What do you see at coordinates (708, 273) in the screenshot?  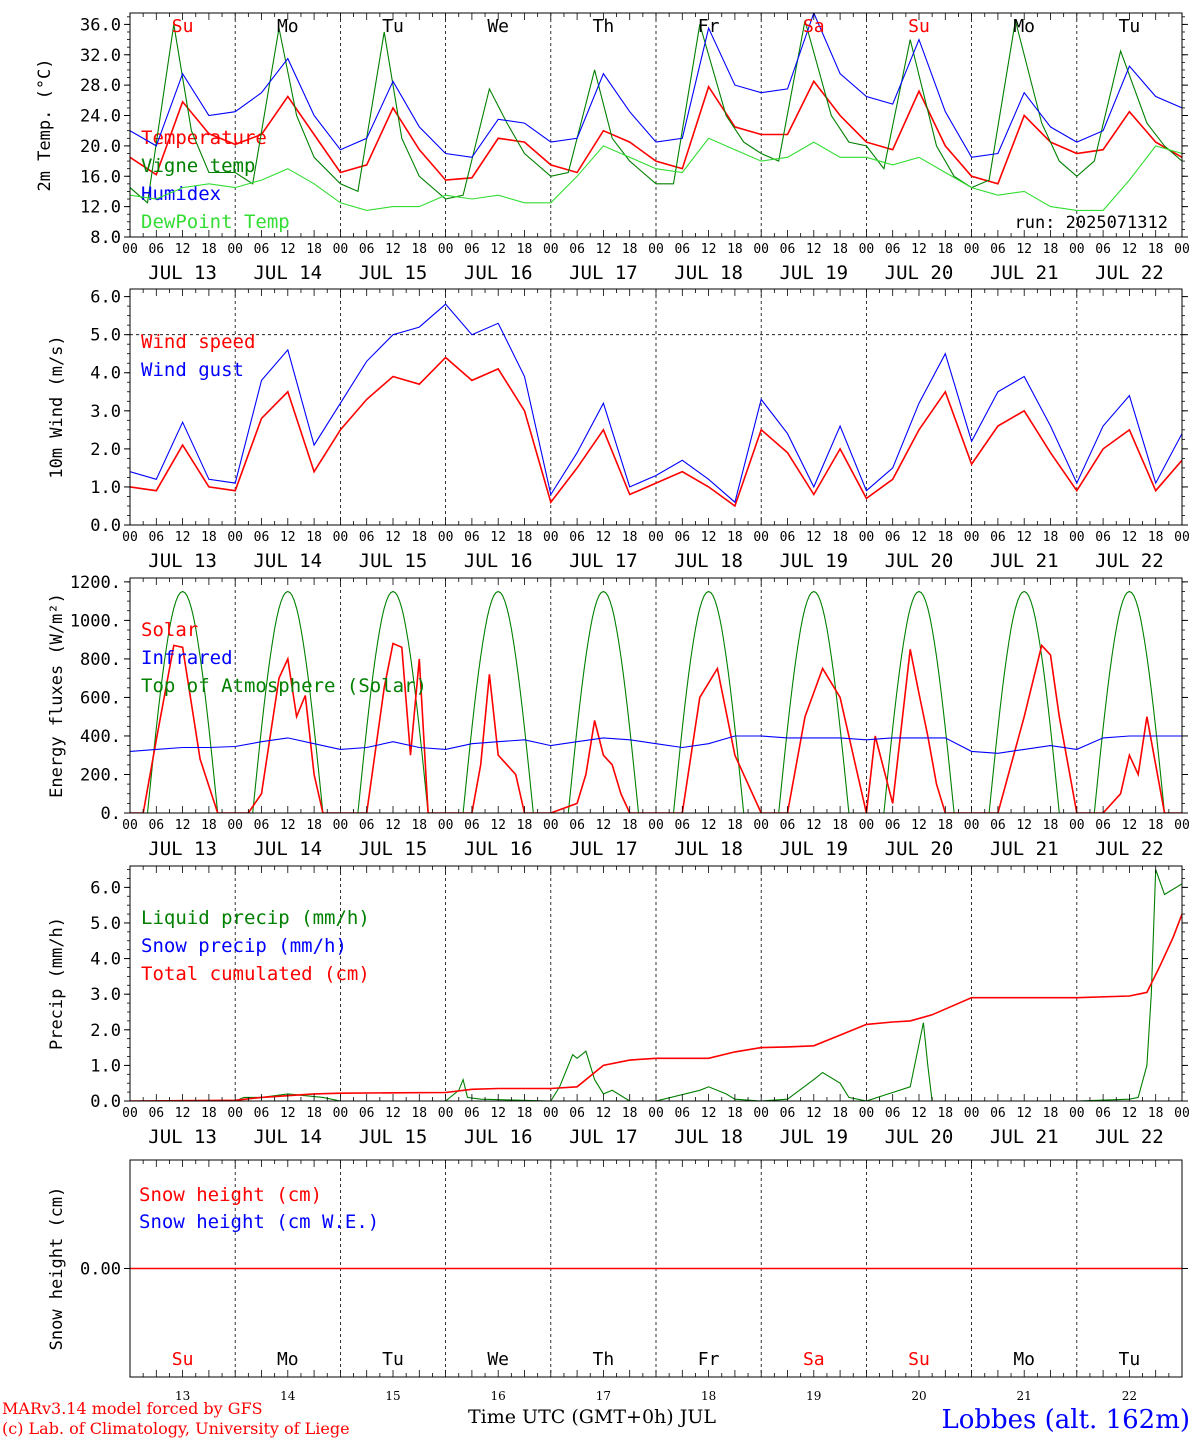 I see `x-date-label: JUL 18` at bounding box center [708, 273].